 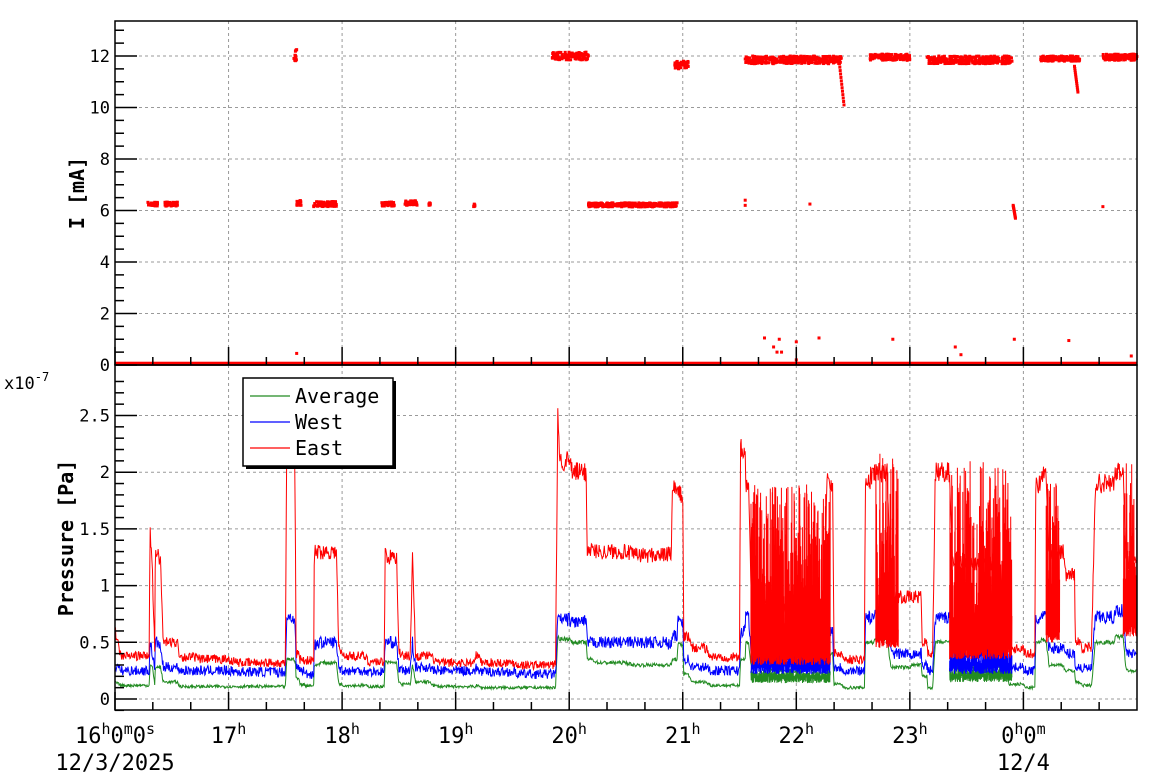 I want to click on legend-label-west: West, so click(x=319, y=422).